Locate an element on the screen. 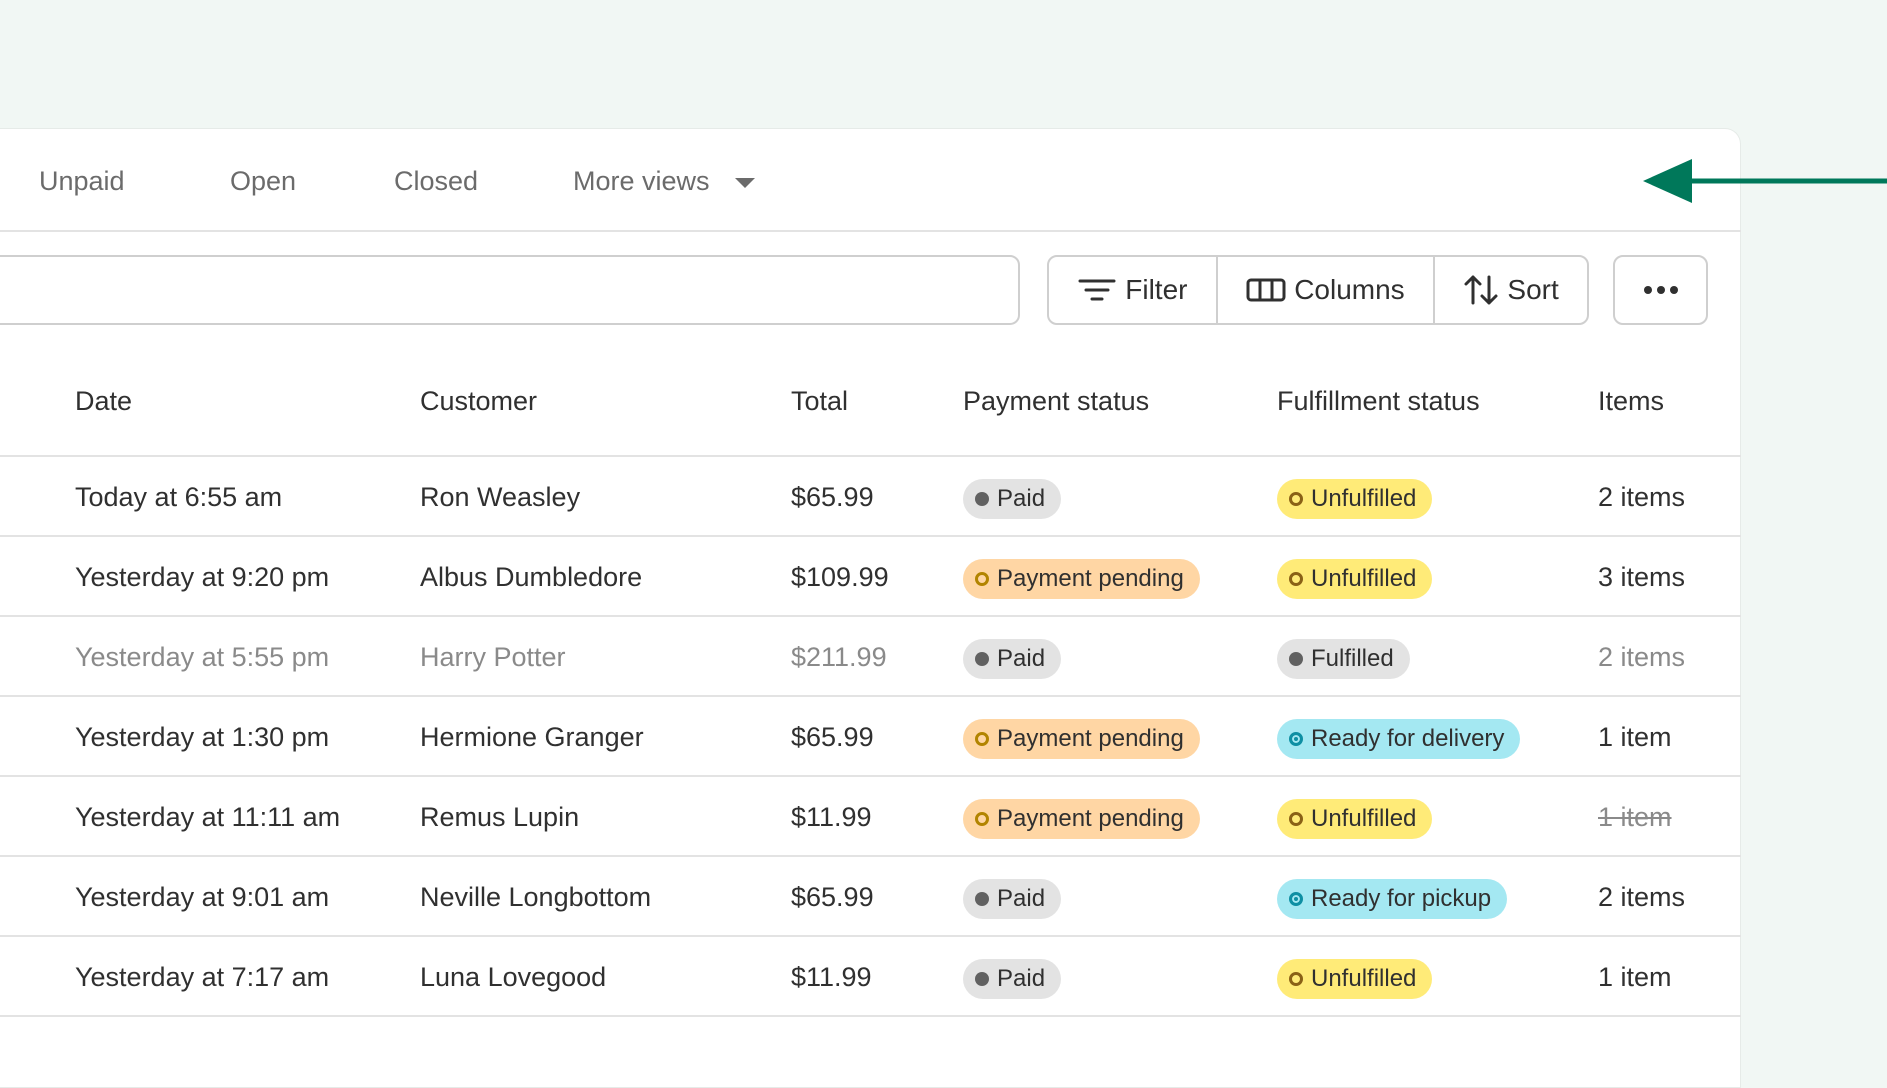 The width and height of the screenshot is (1887, 1088). more-actions-button is located at coordinates (1660, 290).